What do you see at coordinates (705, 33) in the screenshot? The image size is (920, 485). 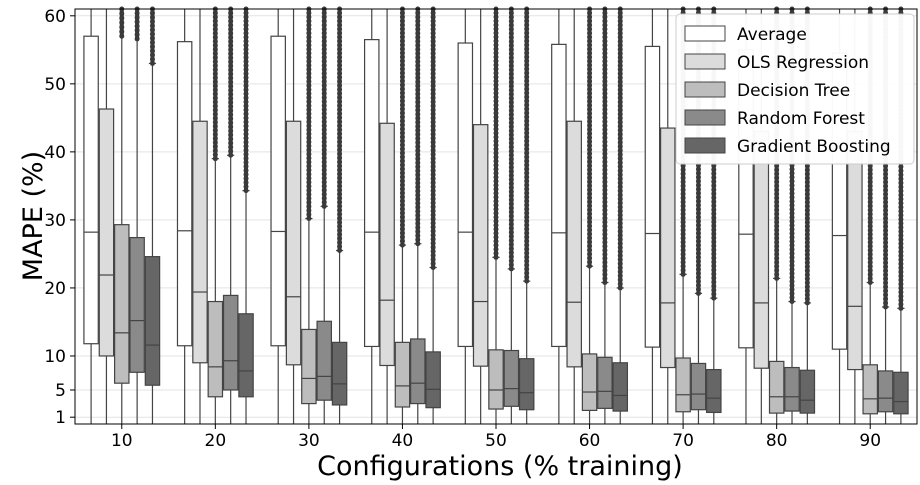 I see `legend-swatch` at bounding box center [705, 33].